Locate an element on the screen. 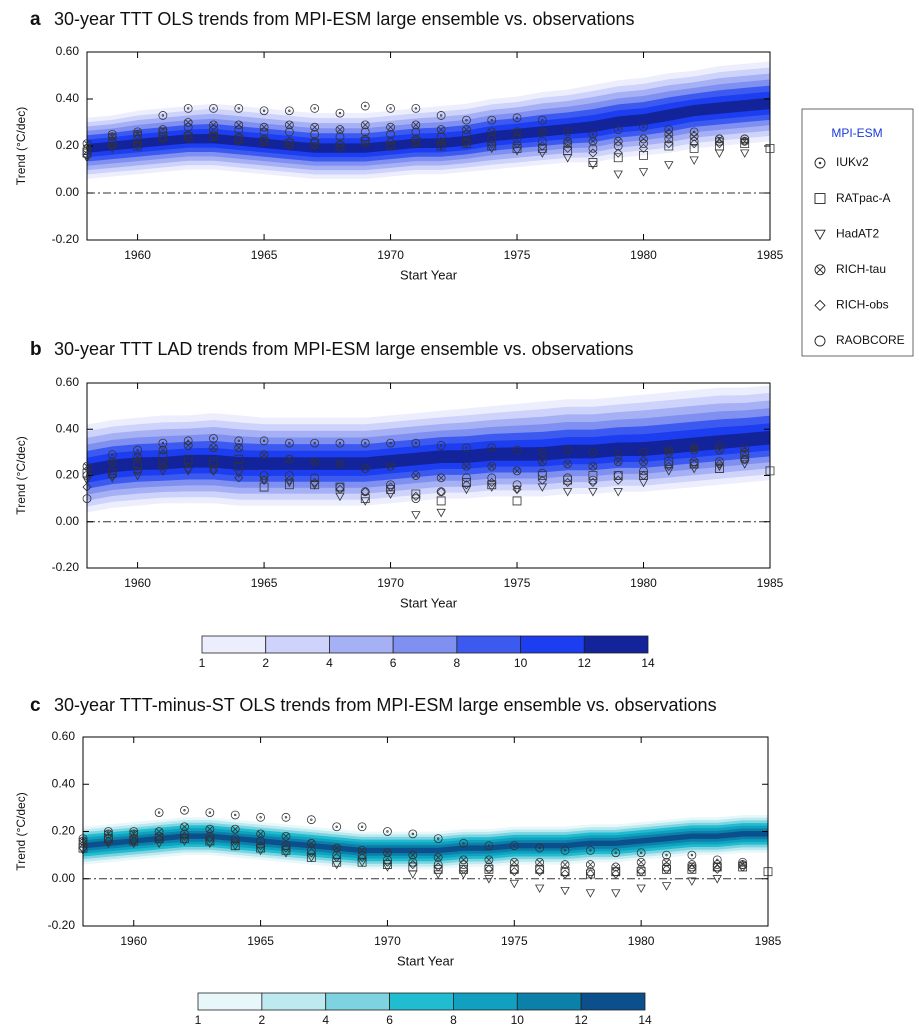  colorbar-label: 14 is located at coordinates (645, 1020).